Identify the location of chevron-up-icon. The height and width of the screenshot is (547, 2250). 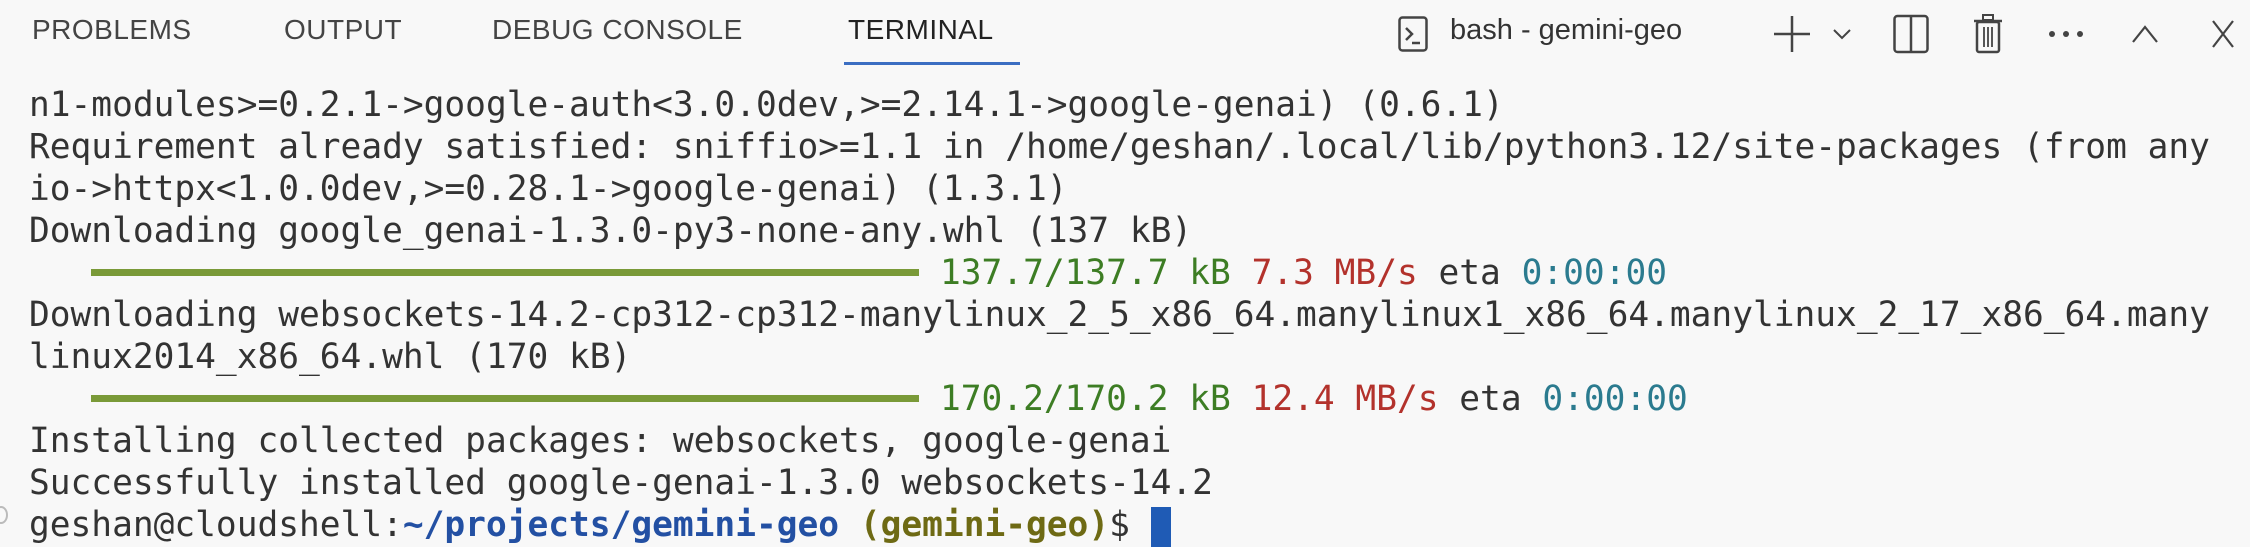
(2145, 34).